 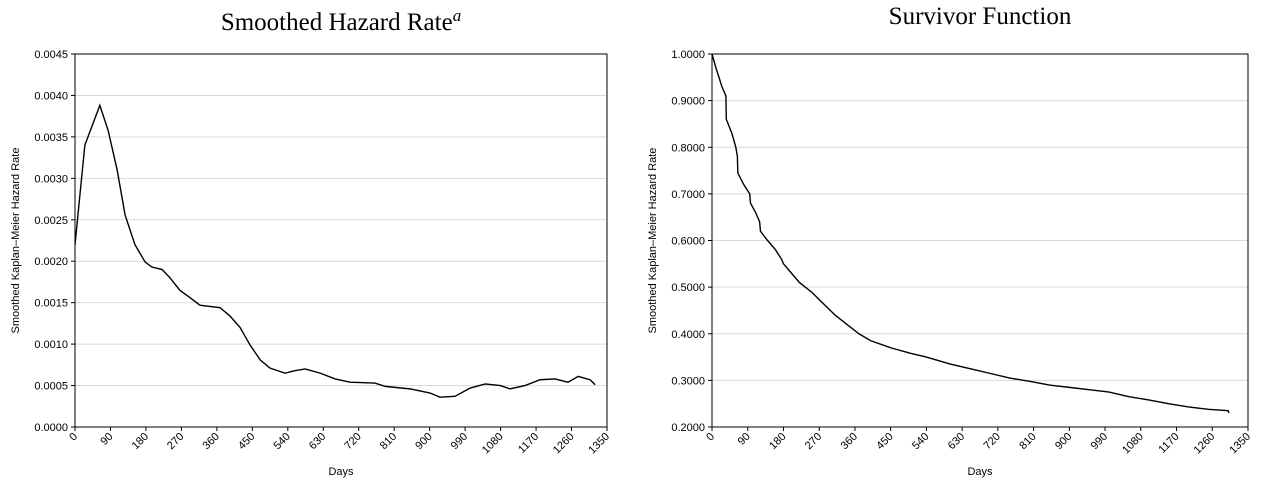 I want to click on y-tick-label: 0.8000, so click(x=688, y=148).